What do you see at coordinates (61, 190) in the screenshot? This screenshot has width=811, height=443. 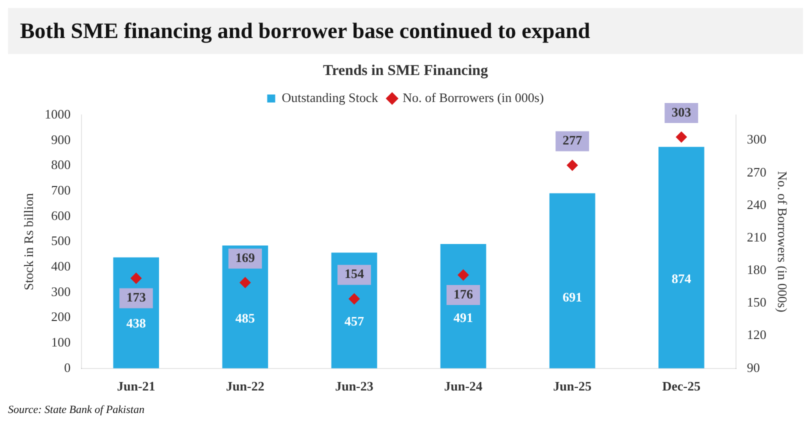 I see `y-tick-label: 700` at bounding box center [61, 190].